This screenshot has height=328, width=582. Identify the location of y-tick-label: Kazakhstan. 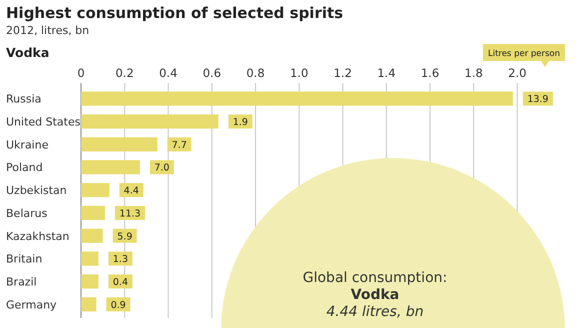
(38, 236).